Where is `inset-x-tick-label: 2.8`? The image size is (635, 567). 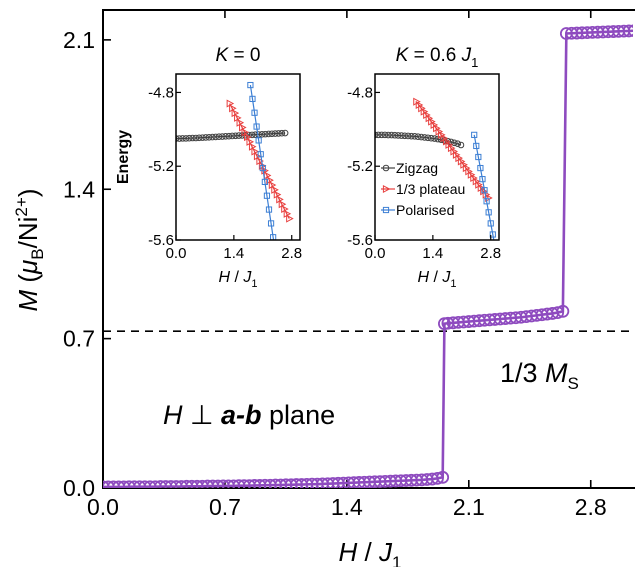 inset-x-tick-label: 2.8 is located at coordinates (490, 253).